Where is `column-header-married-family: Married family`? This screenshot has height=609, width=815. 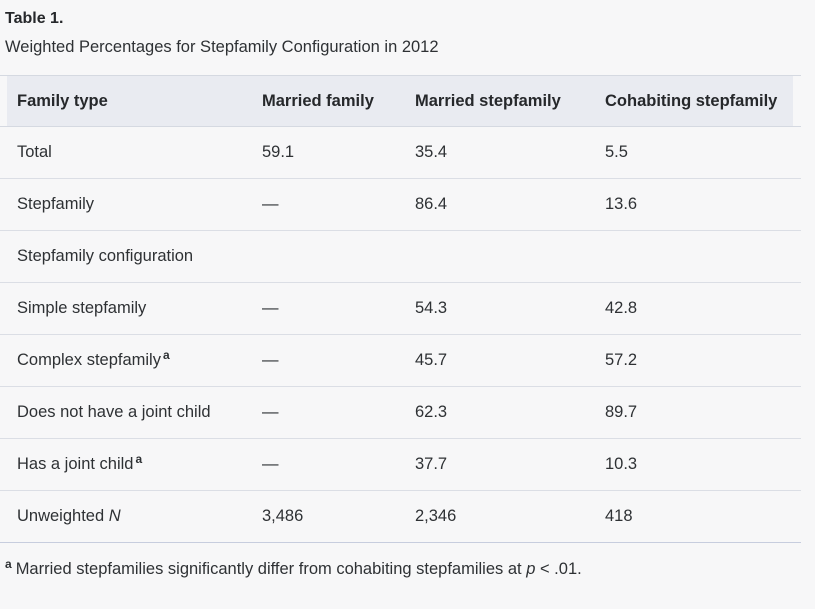 column-header-married-family: Married family is located at coordinates (338, 101).